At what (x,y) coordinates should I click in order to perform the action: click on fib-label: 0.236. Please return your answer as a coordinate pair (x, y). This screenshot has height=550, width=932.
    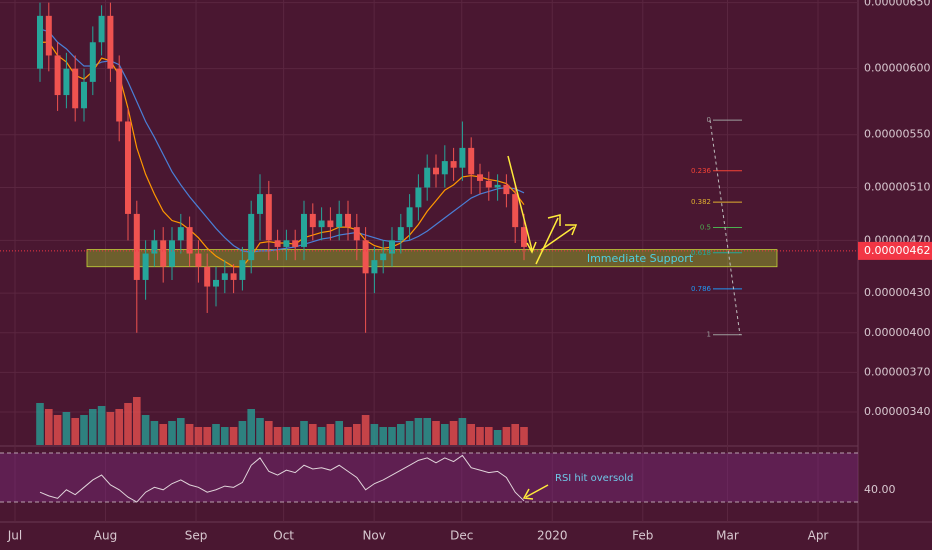
    Looking at the image, I should click on (701, 171).